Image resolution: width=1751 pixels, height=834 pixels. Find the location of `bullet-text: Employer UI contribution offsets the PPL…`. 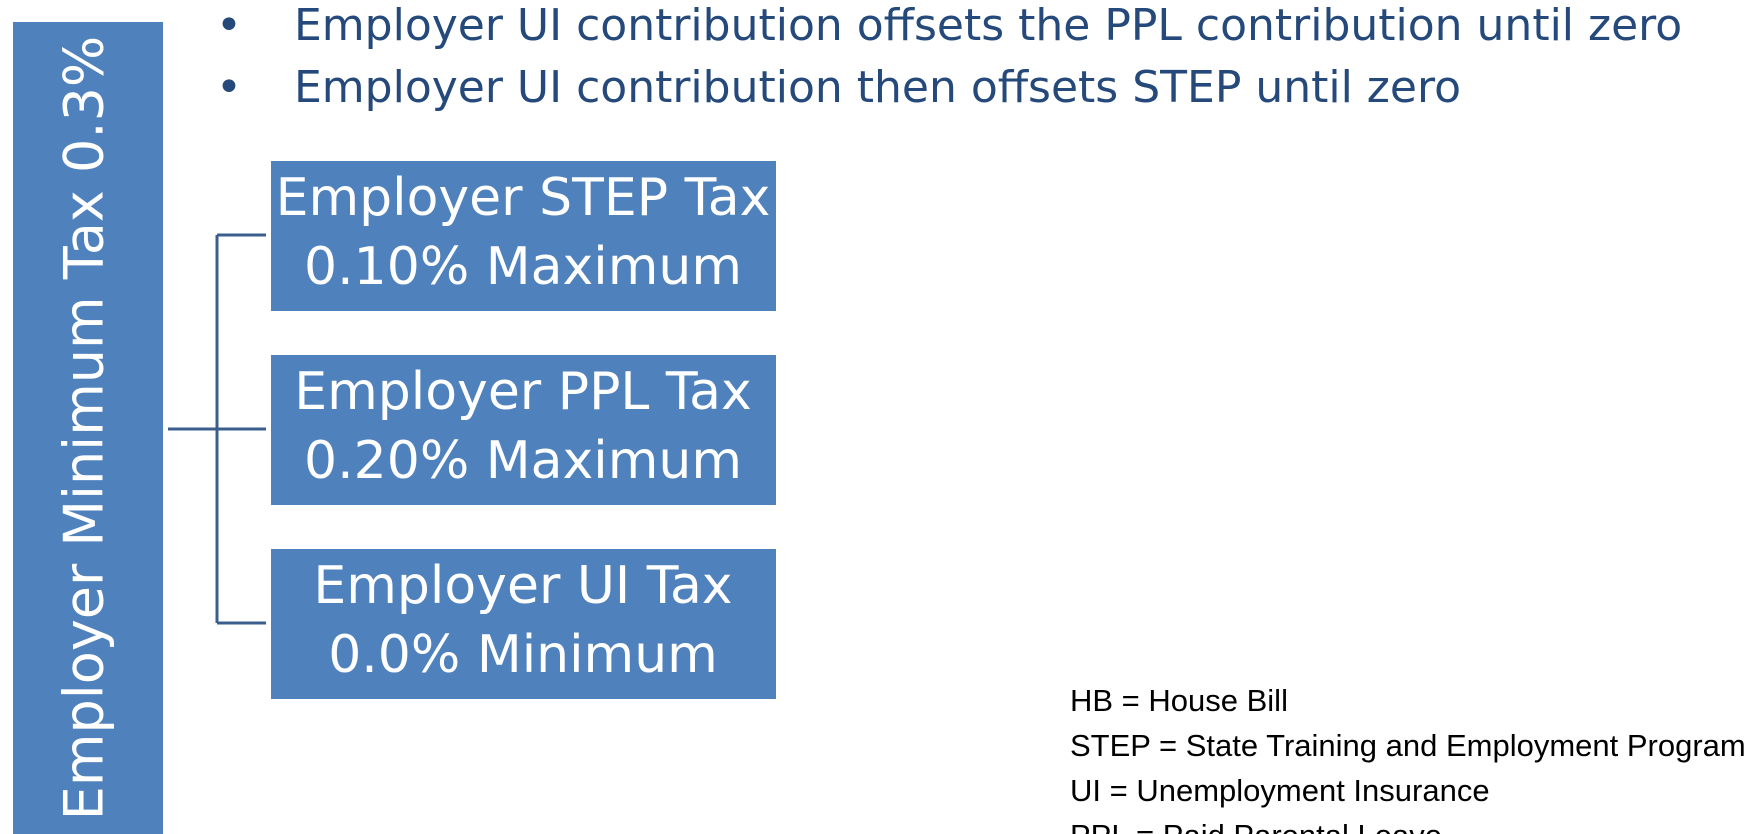

bullet-text: Employer UI contribution offsets the PPL… is located at coordinates (988, 25).